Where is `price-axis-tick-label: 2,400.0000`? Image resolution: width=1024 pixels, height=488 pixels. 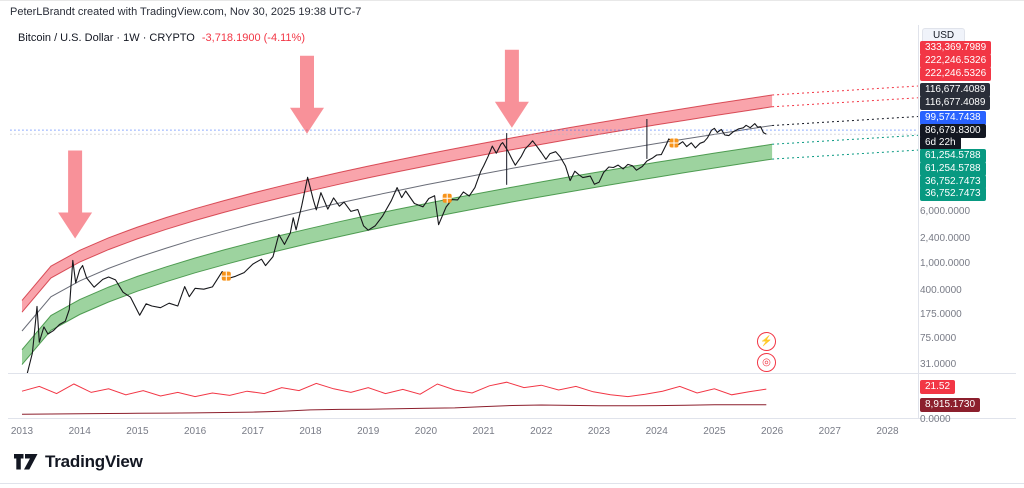 price-axis-tick-label: 2,400.0000 is located at coordinates (945, 238).